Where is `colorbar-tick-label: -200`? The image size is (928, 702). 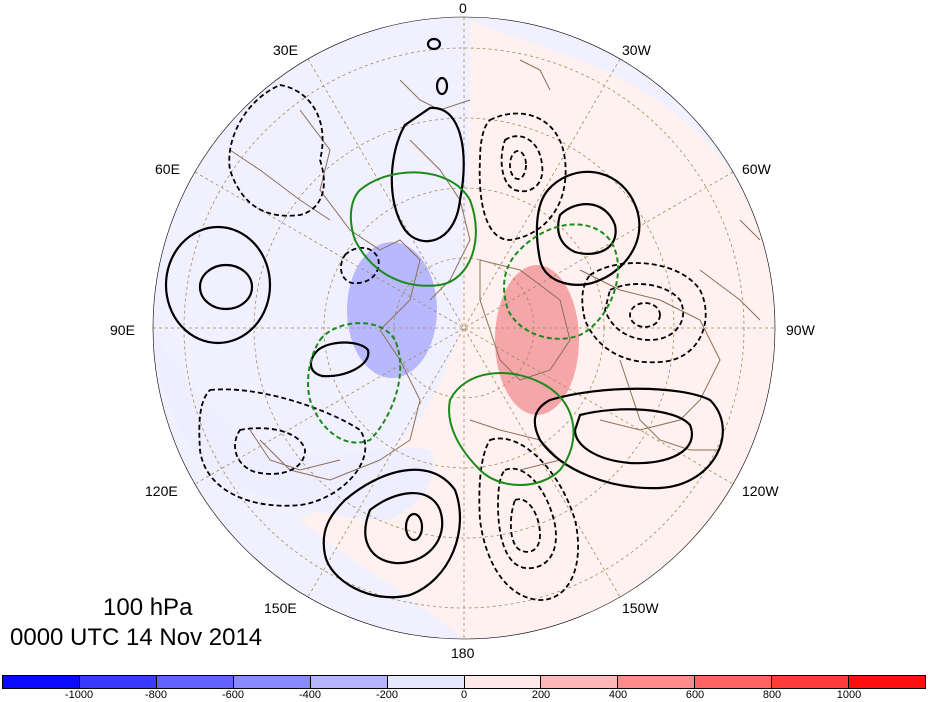 colorbar-tick-label: -200 is located at coordinates (387, 695).